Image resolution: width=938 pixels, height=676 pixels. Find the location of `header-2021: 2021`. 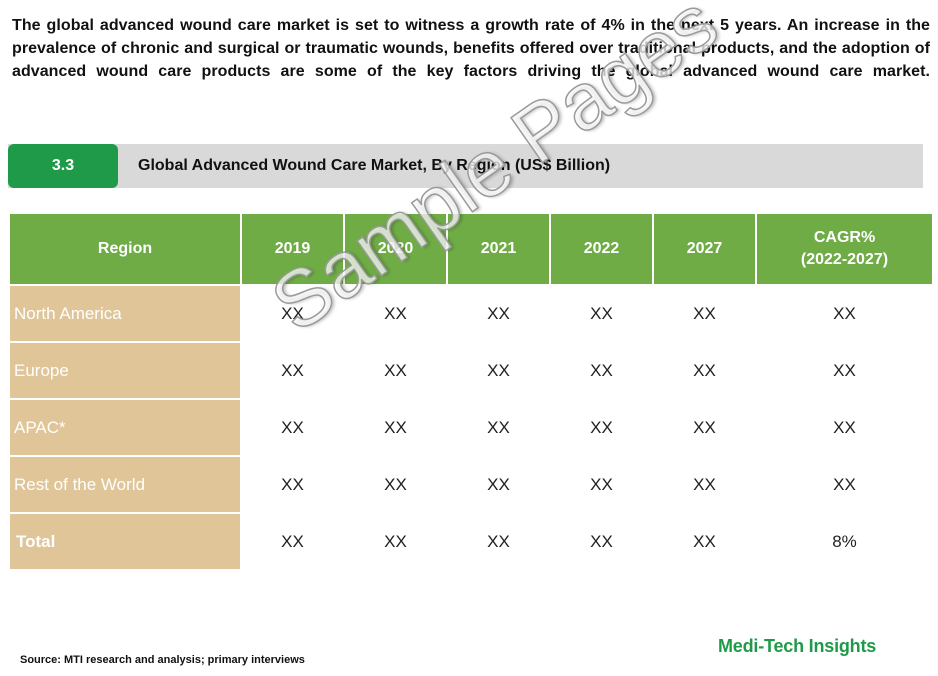

header-2021: 2021 is located at coordinates (498, 249).